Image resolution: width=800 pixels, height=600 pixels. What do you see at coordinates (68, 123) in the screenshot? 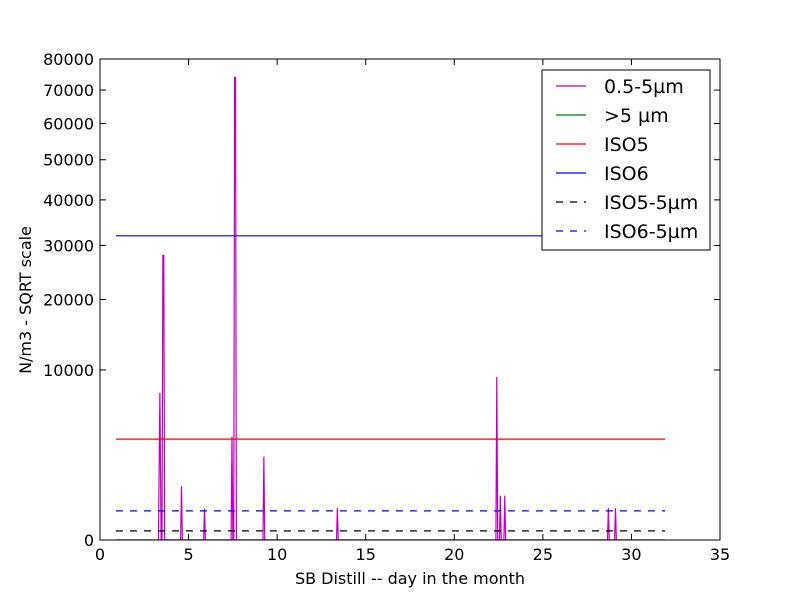
I see `y-tick-label: 60000` at bounding box center [68, 123].